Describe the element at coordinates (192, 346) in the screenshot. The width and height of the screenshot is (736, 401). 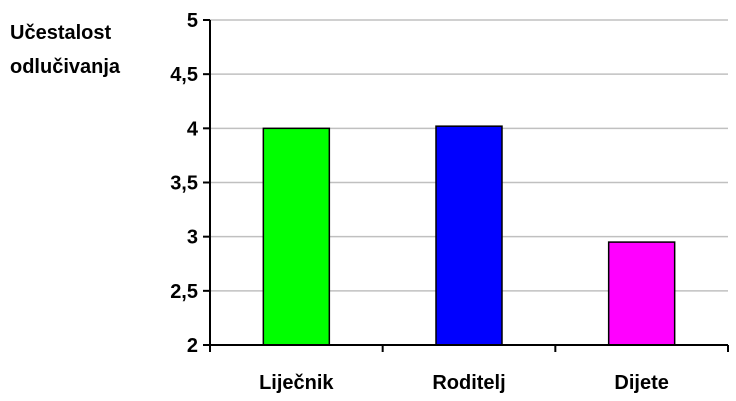
I see `y-tick-label-0: 2` at that location.